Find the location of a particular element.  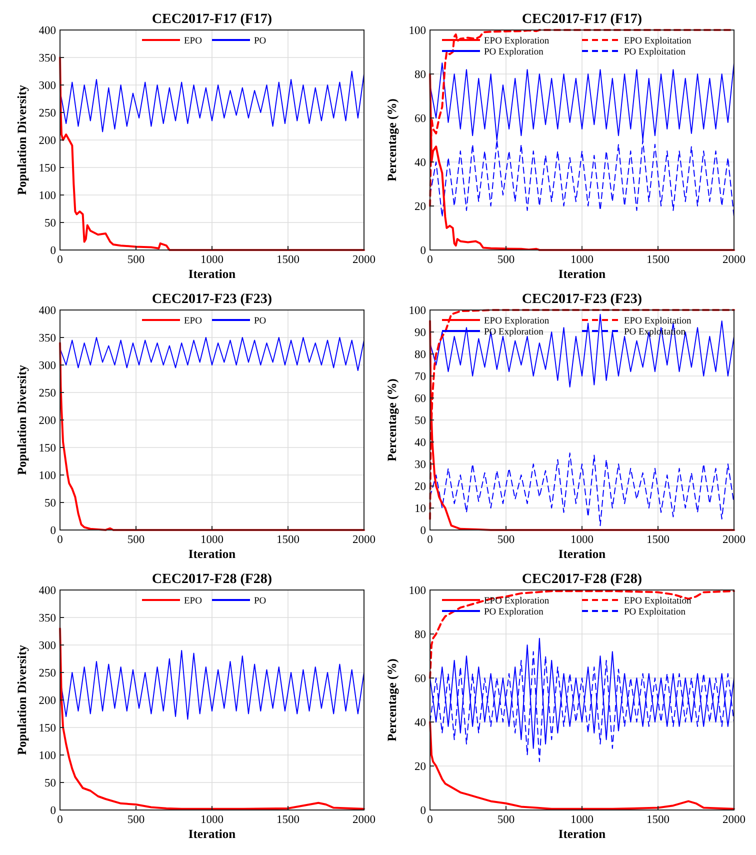

y-tick-label: 10 is located at coordinates (420, 509).